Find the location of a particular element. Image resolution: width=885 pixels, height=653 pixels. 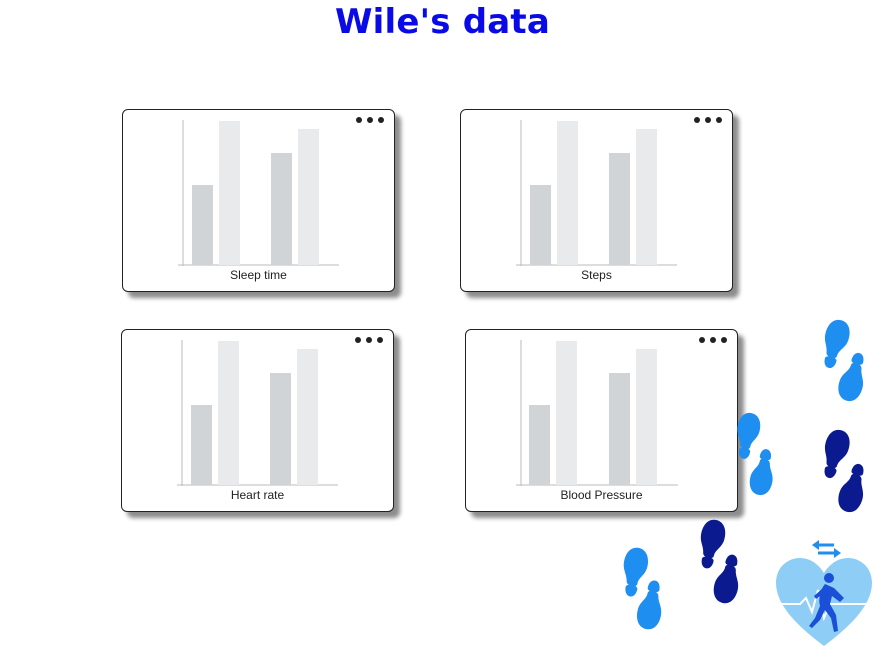

card-label: Blood Pressure is located at coordinates (601, 495).